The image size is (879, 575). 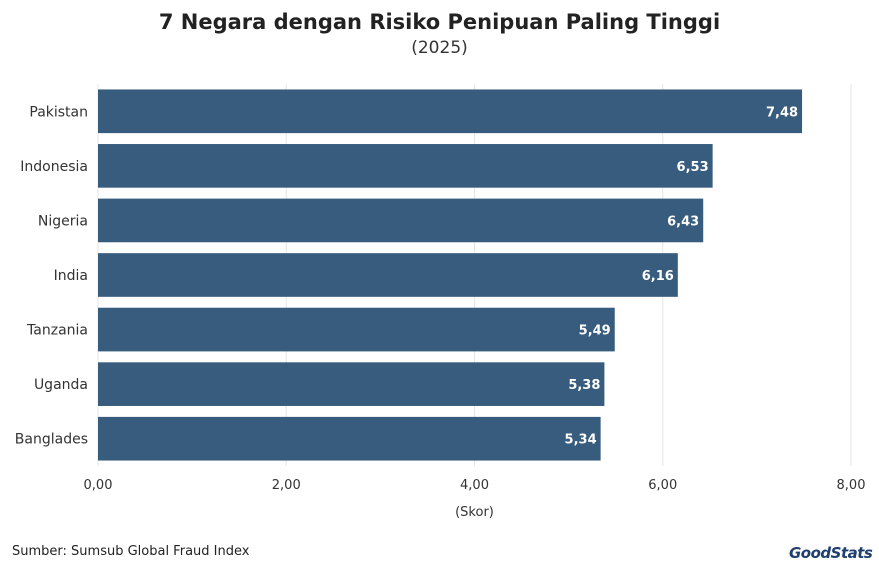 What do you see at coordinates (61, 385) in the screenshot?
I see `category-label: Uganda` at bounding box center [61, 385].